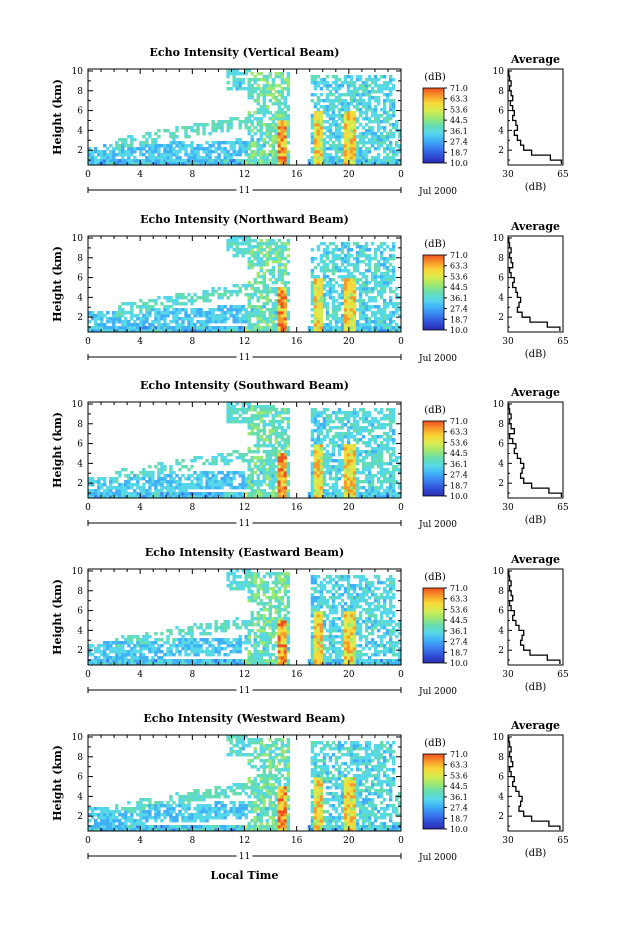  What do you see at coordinates (459, 142) in the screenshot?
I see `colorbar-tick-label: 27.4` at bounding box center [459, 142].